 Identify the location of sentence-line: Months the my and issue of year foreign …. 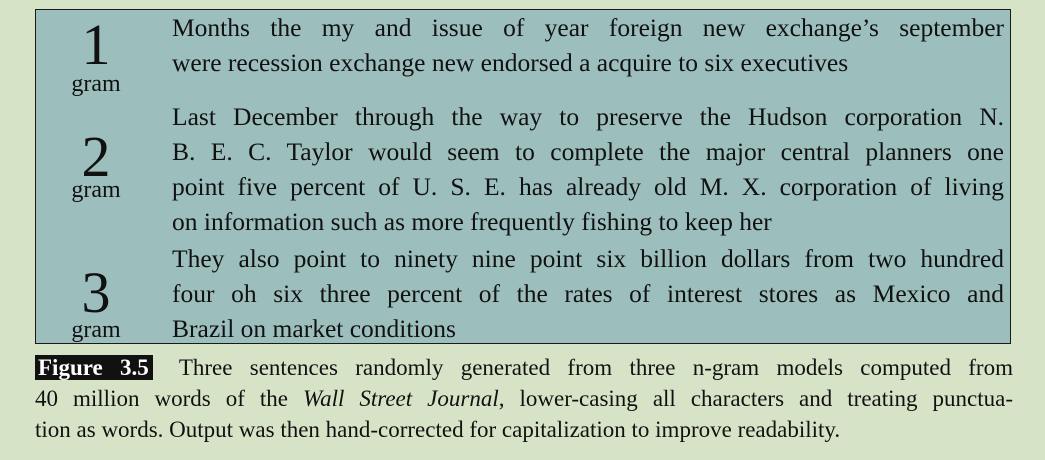
(588, 27).